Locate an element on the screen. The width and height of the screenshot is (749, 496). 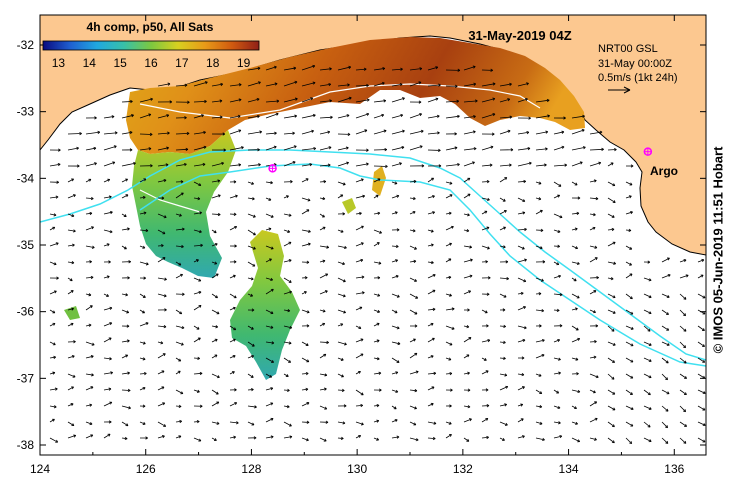
x-tick-label-136: 136 is located at coordinates (674, 469).